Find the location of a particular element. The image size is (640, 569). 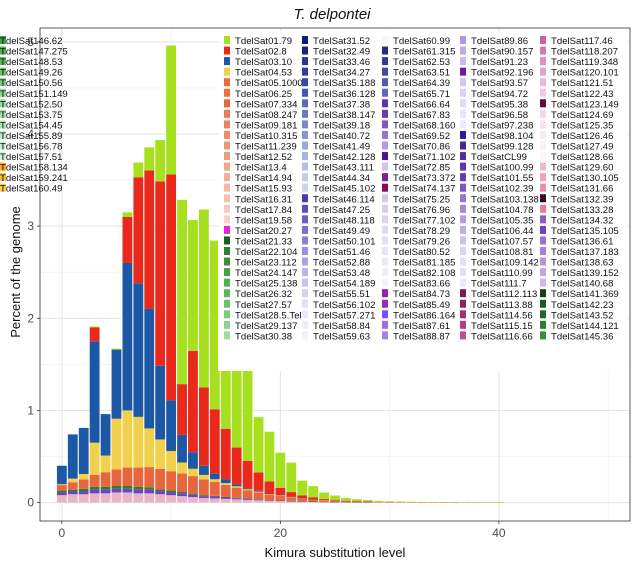

y-tick-label: 3 is located at coordinates (30, 226).